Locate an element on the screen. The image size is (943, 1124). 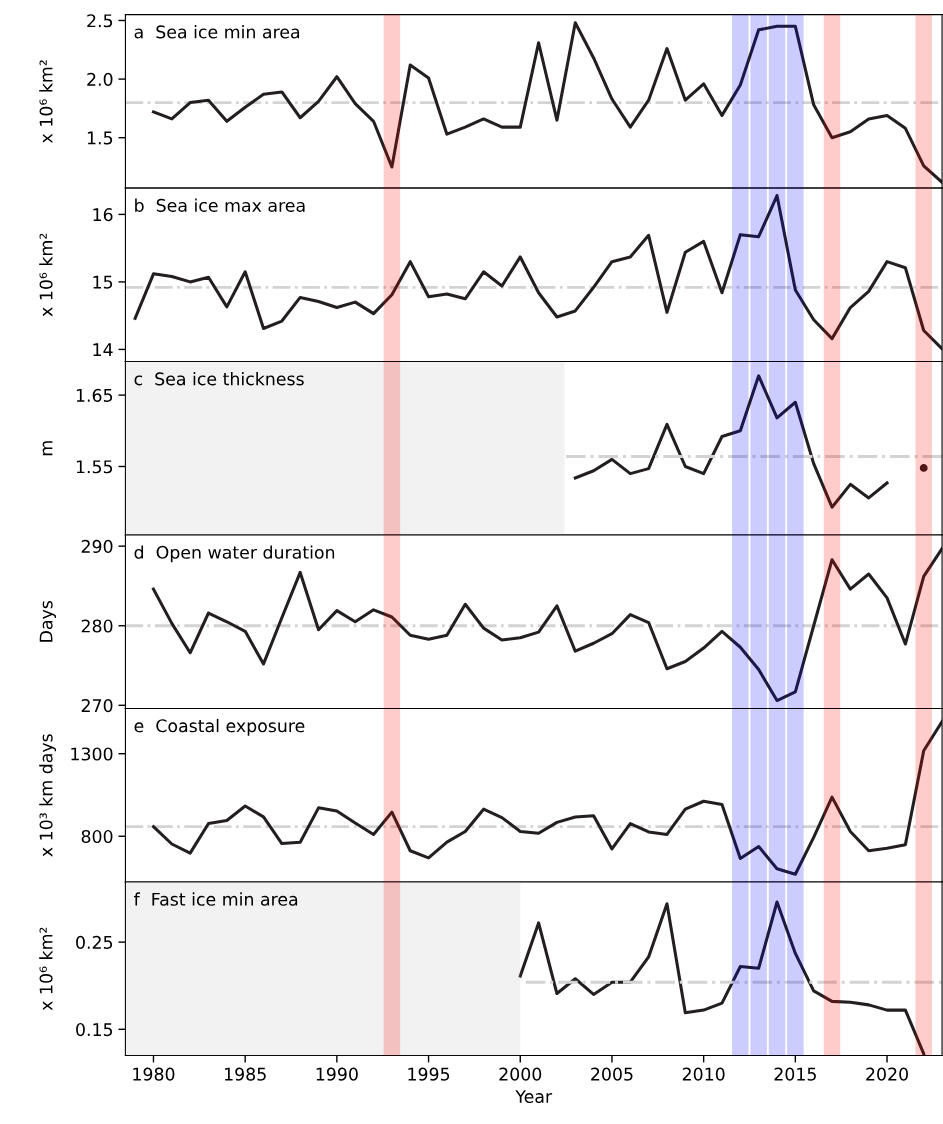
x-tick-label: 2015 is located at coordinates (795, 1074).